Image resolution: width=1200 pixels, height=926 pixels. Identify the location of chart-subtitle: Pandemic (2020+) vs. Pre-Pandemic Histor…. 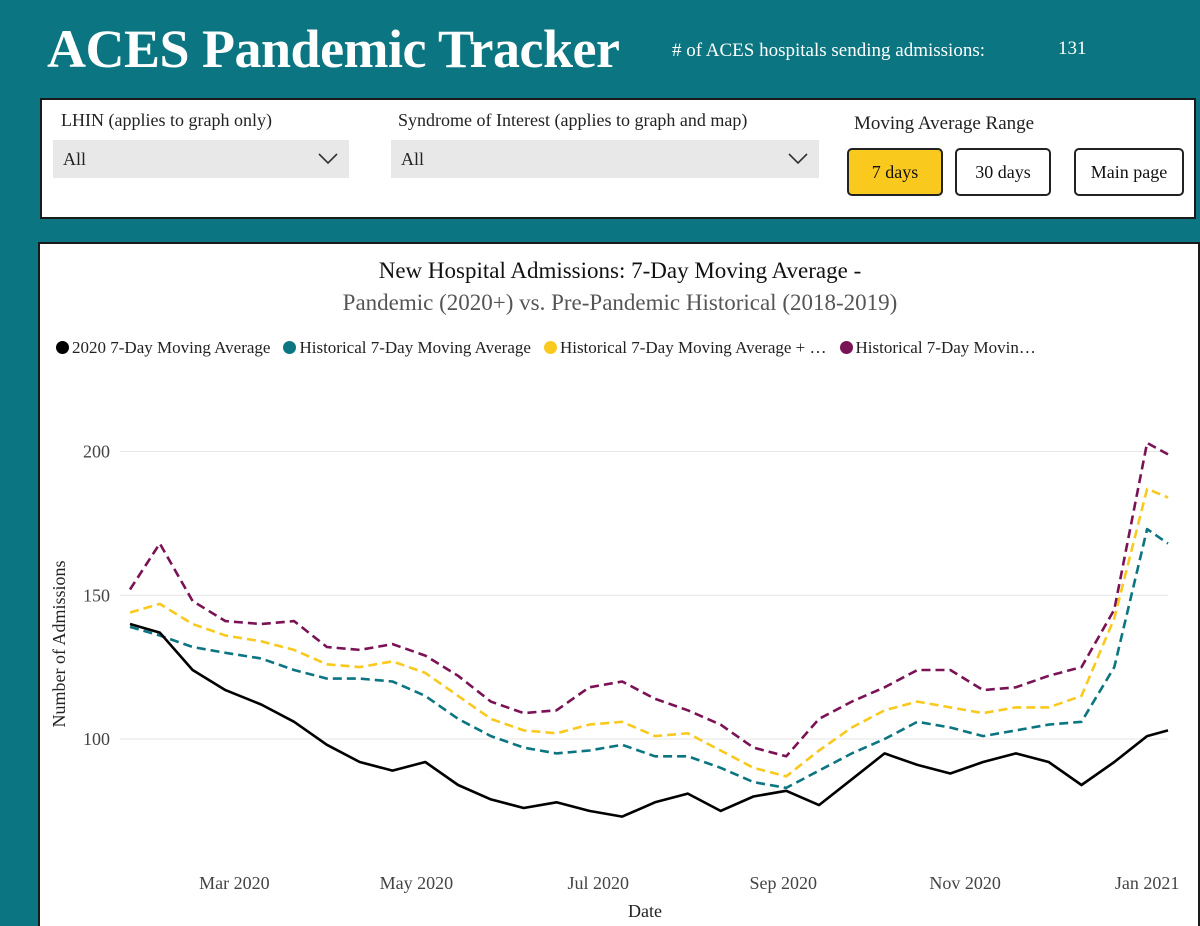
(620, 302).